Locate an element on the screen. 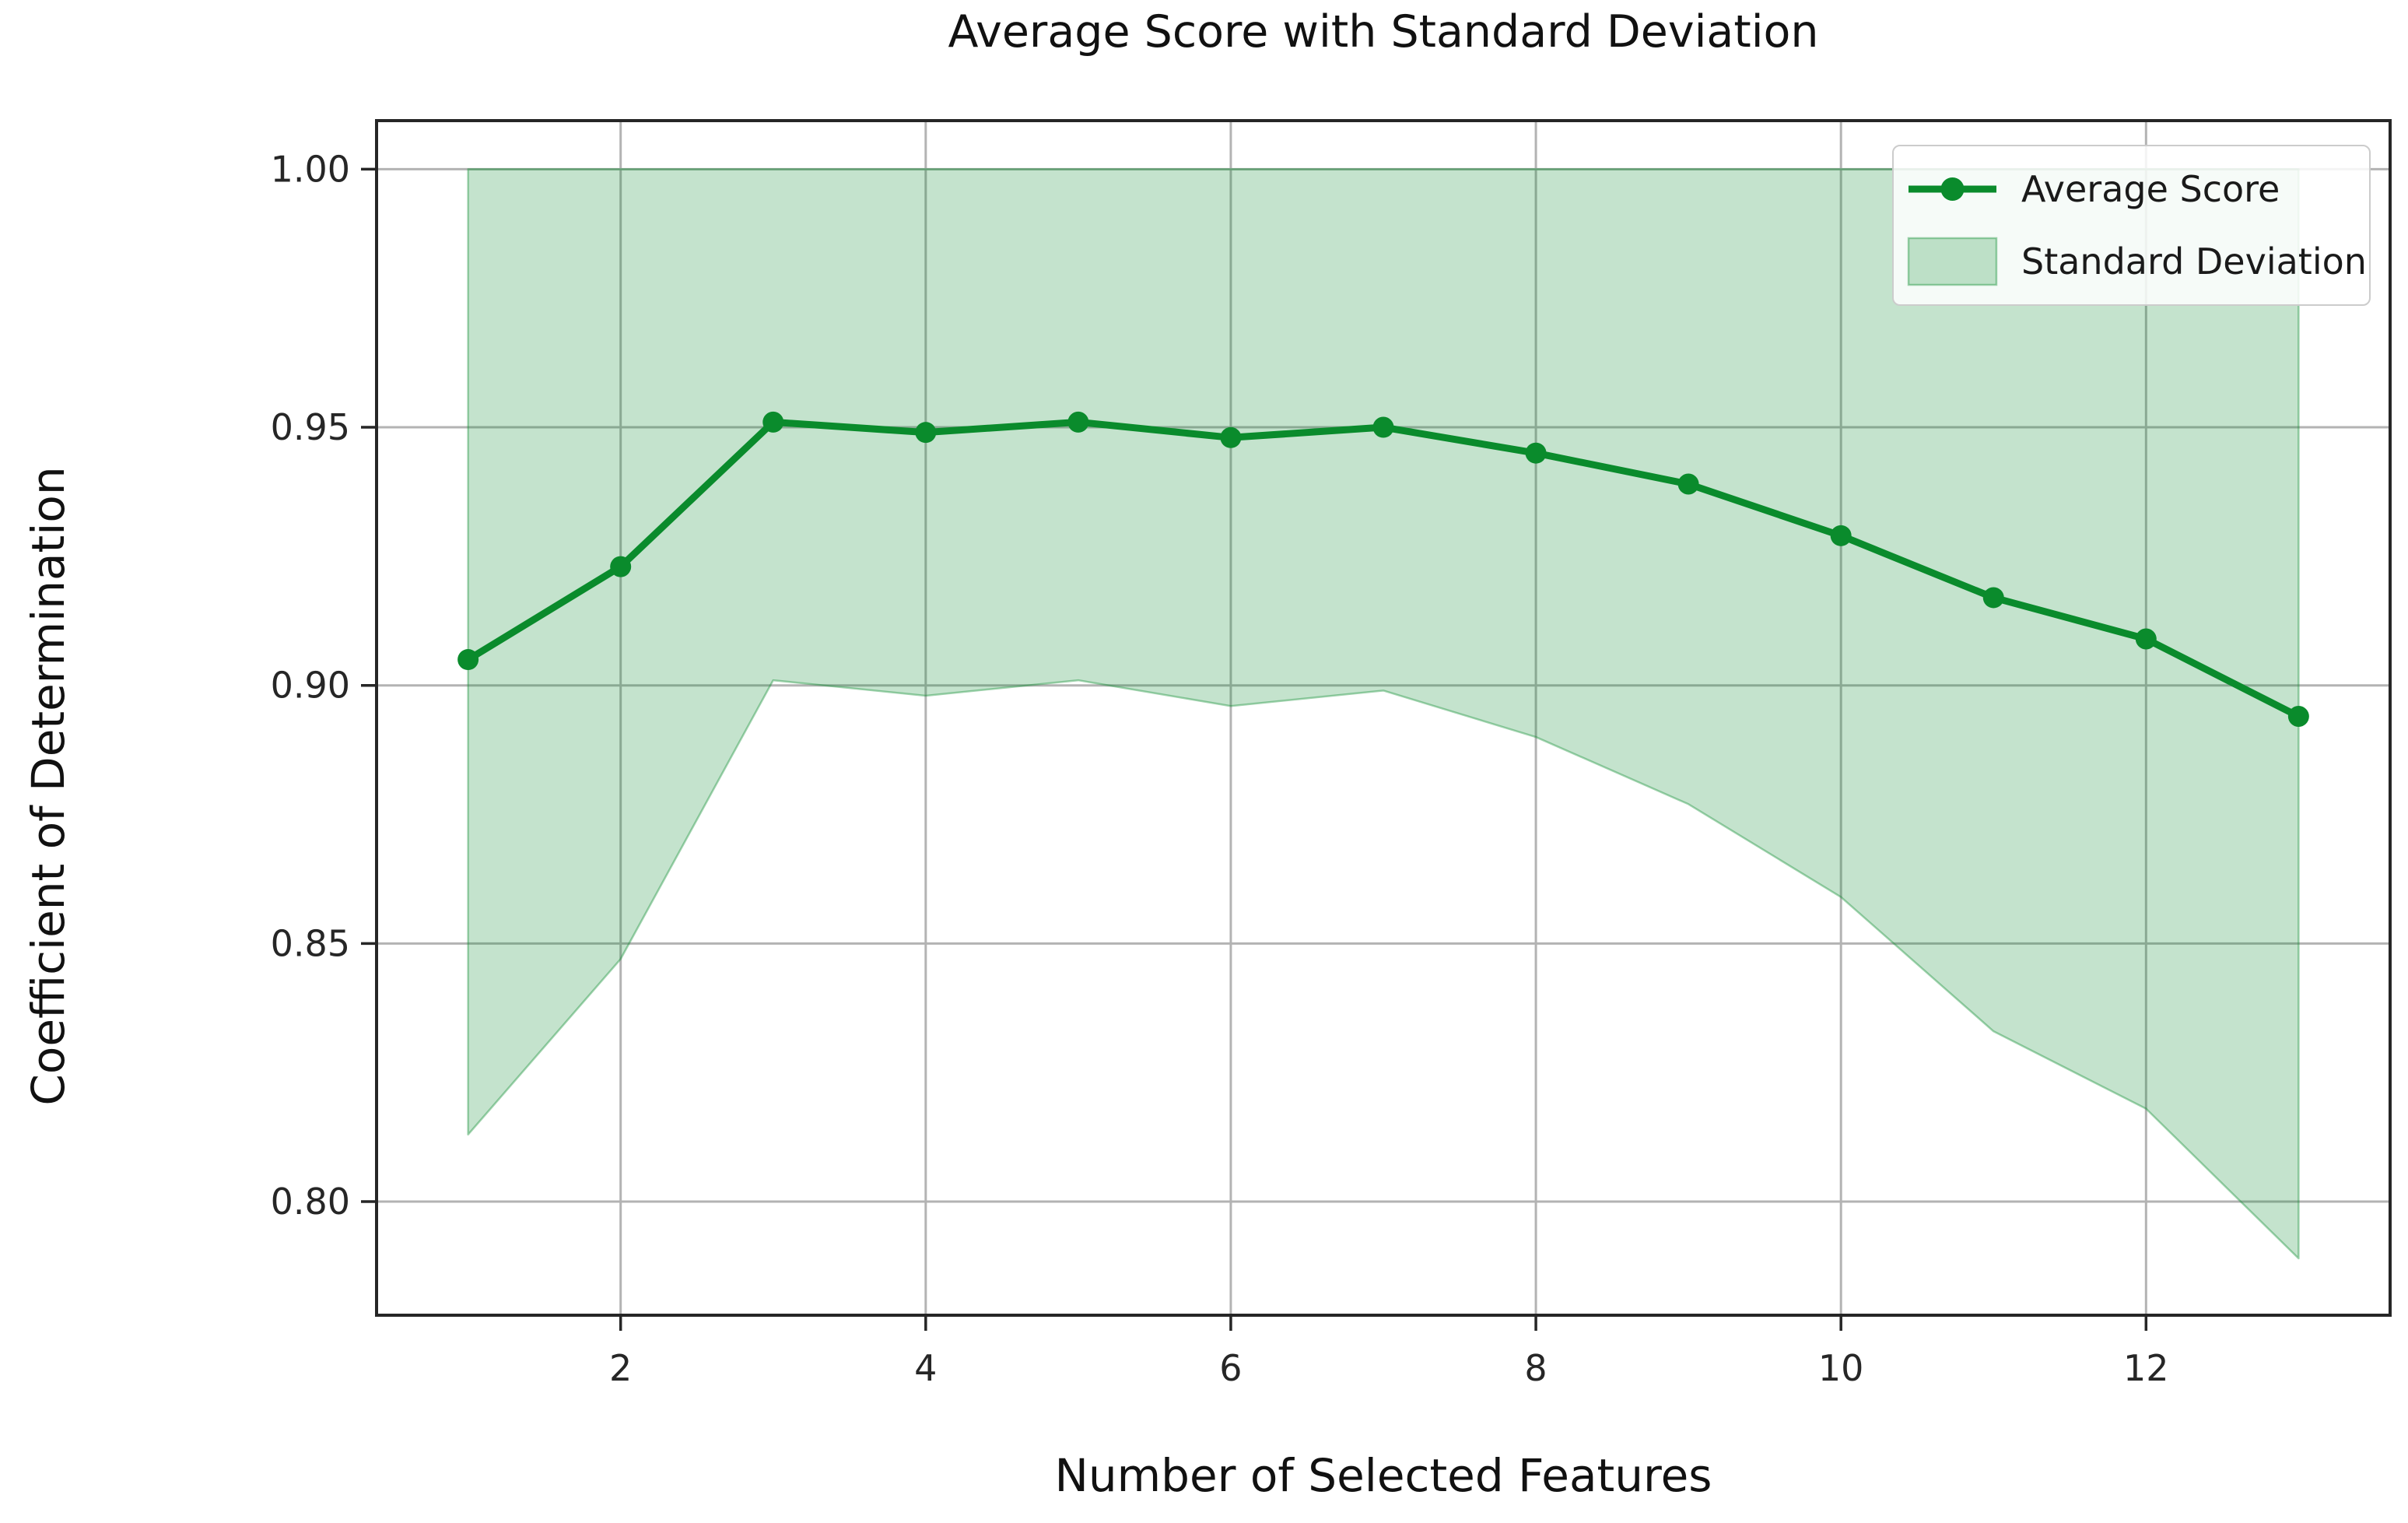 This screenshot has height=1523, width=2408. x-axis-label: Number of Selected Features is located at coordinates (1383, 1475).